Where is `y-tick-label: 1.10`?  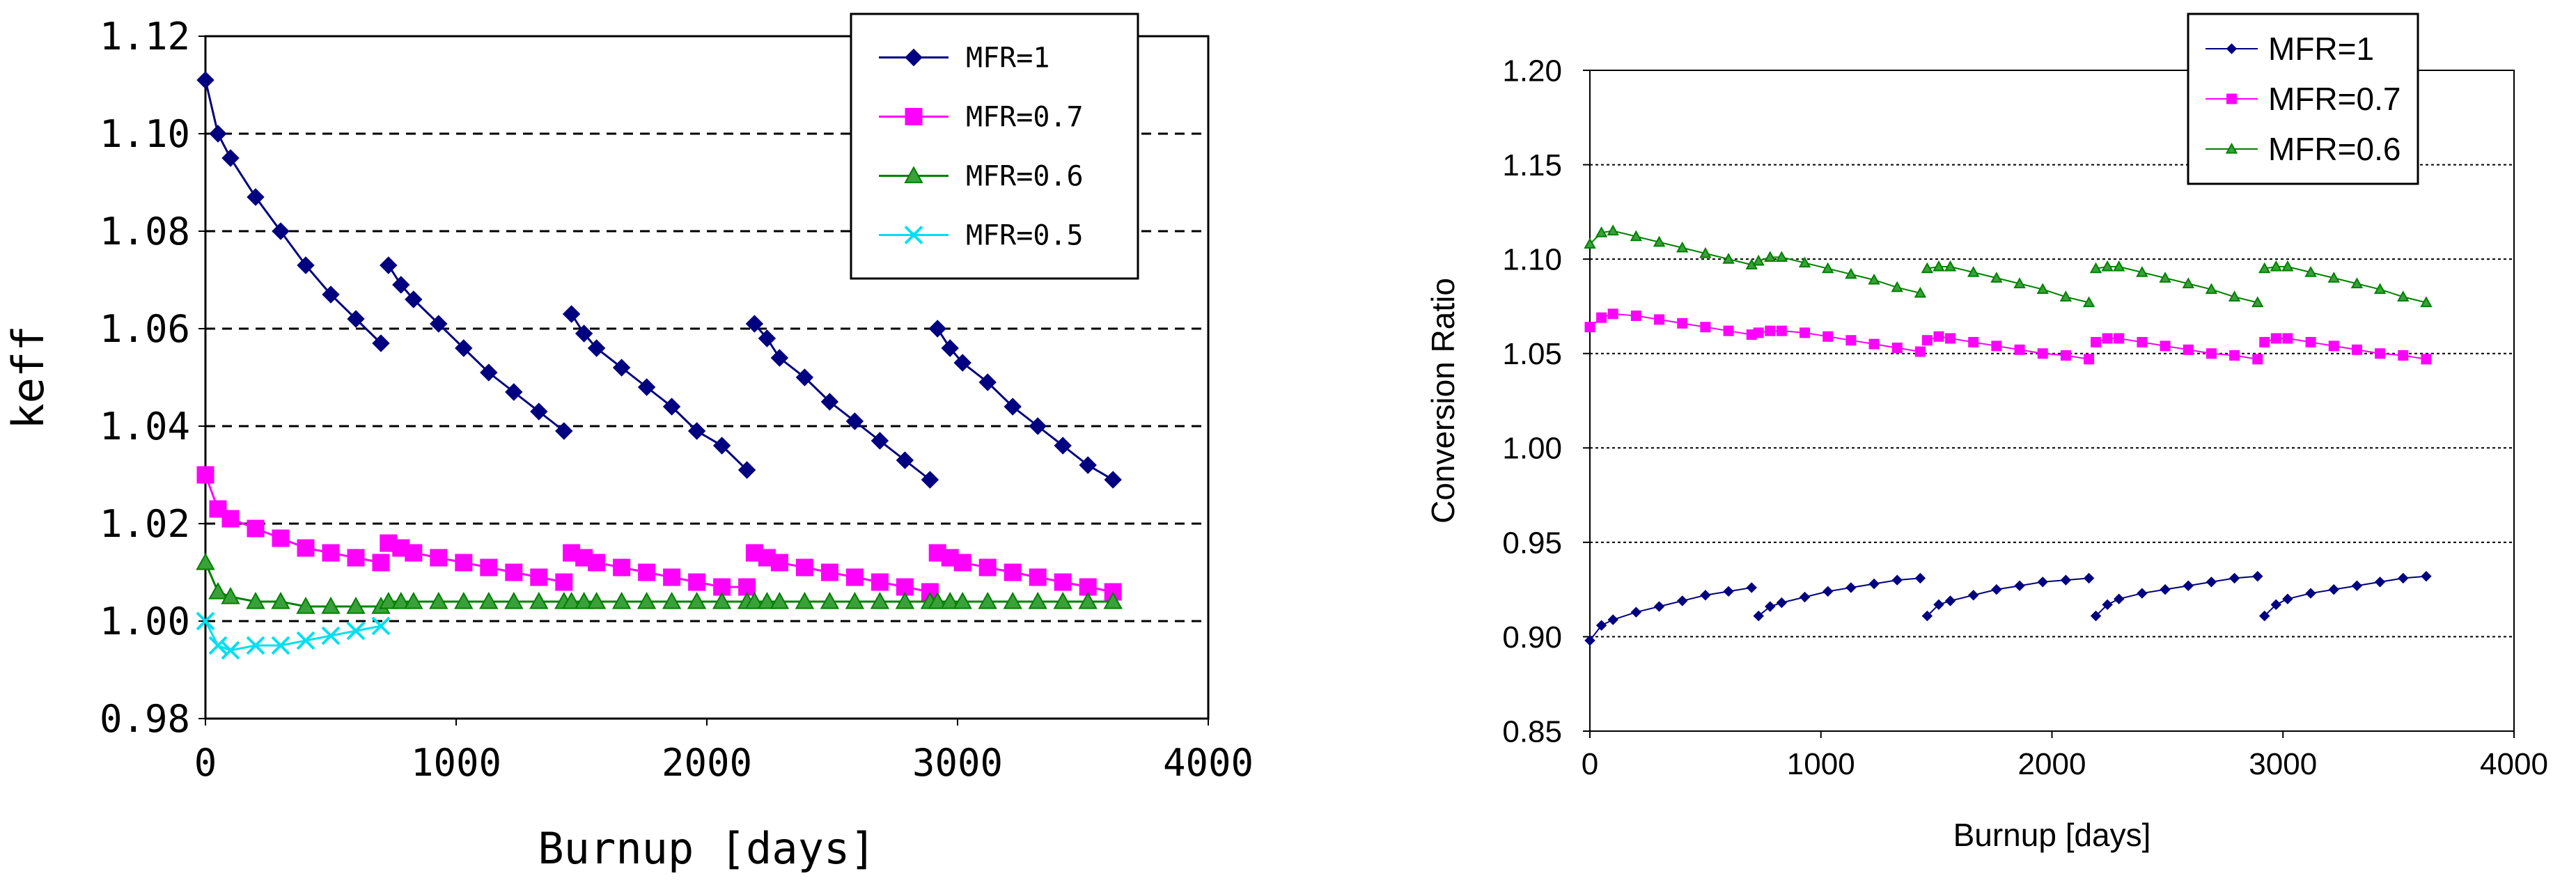
y-tick-label: 1.10 is located at coordinates (145, 134).